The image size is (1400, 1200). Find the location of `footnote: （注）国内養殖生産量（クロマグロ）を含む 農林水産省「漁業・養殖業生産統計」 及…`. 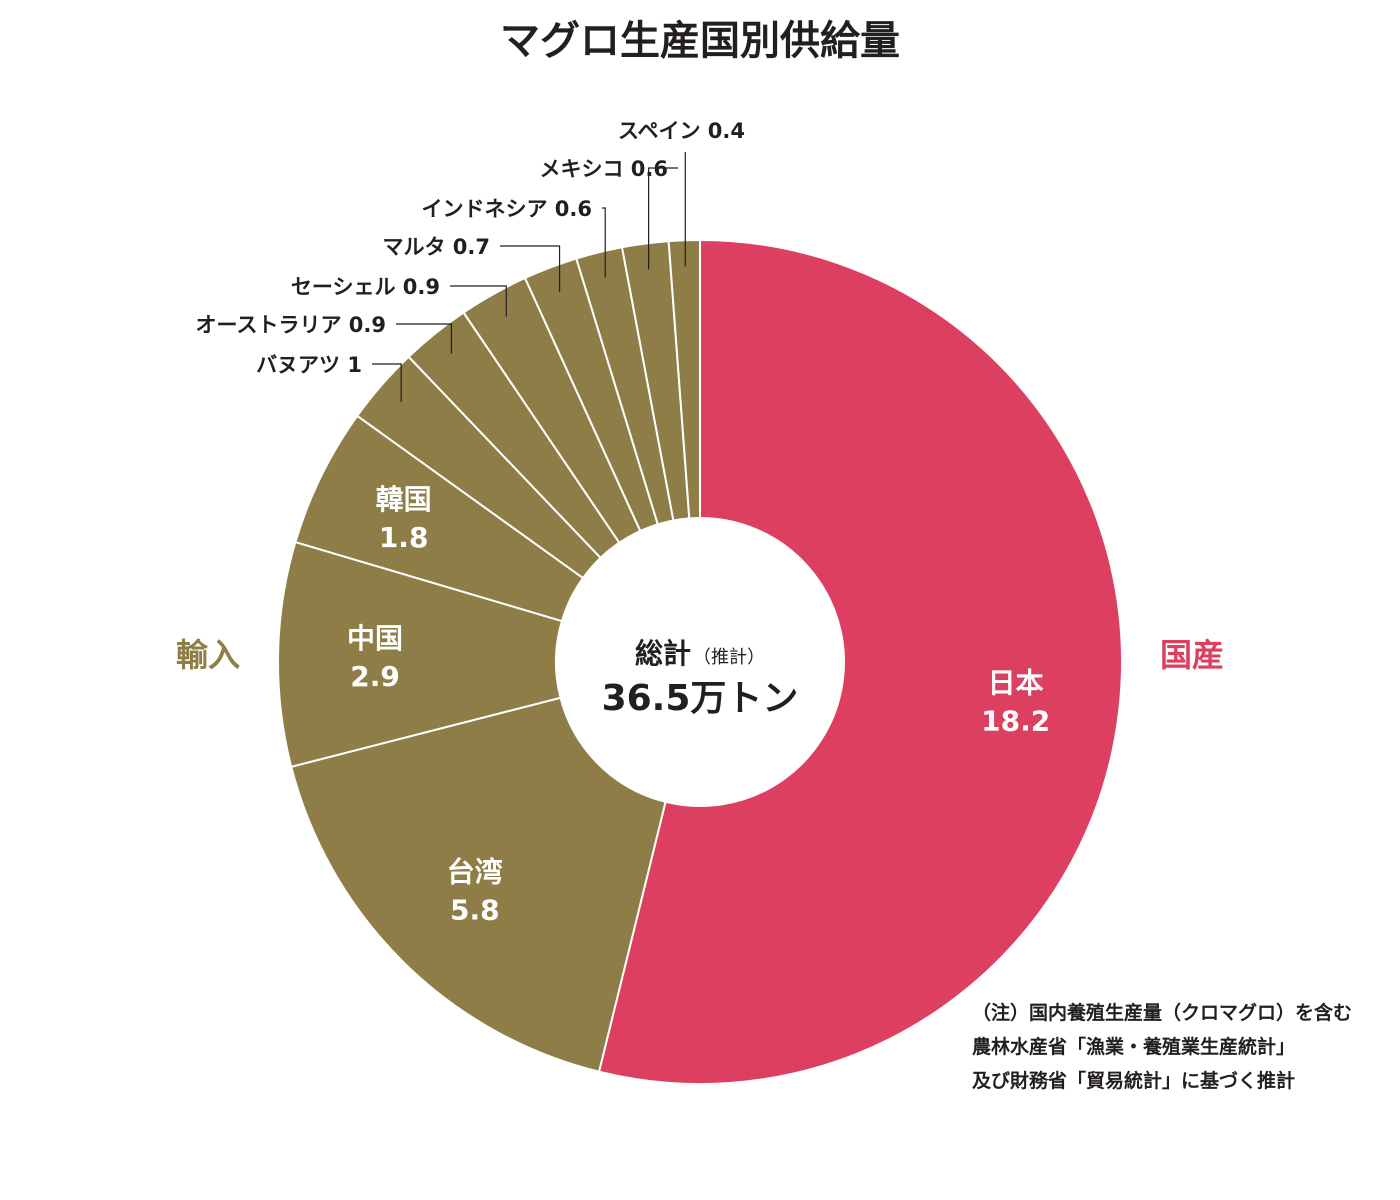

footnote: （注）国内養殖生産量（クロマグロ）を含む 農林水産省「漁業・養殖業生産統計」 及… is located at coordinates (1182, 1047).